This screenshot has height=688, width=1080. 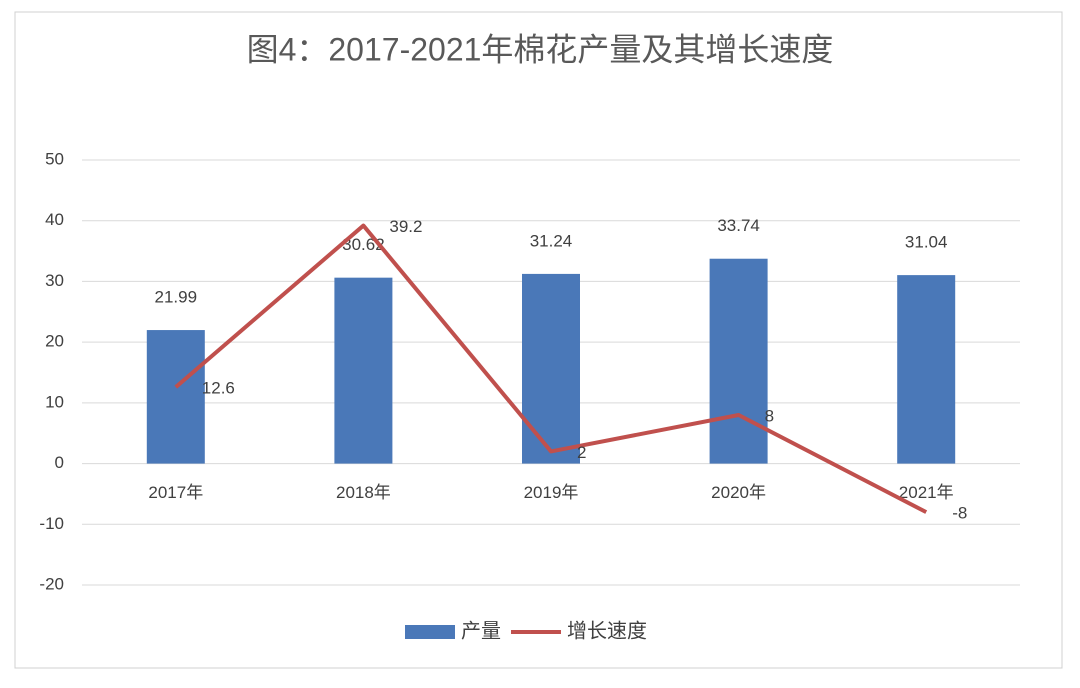 I want to click on x-tick-label: 2020年, so click(x=738, y=492).